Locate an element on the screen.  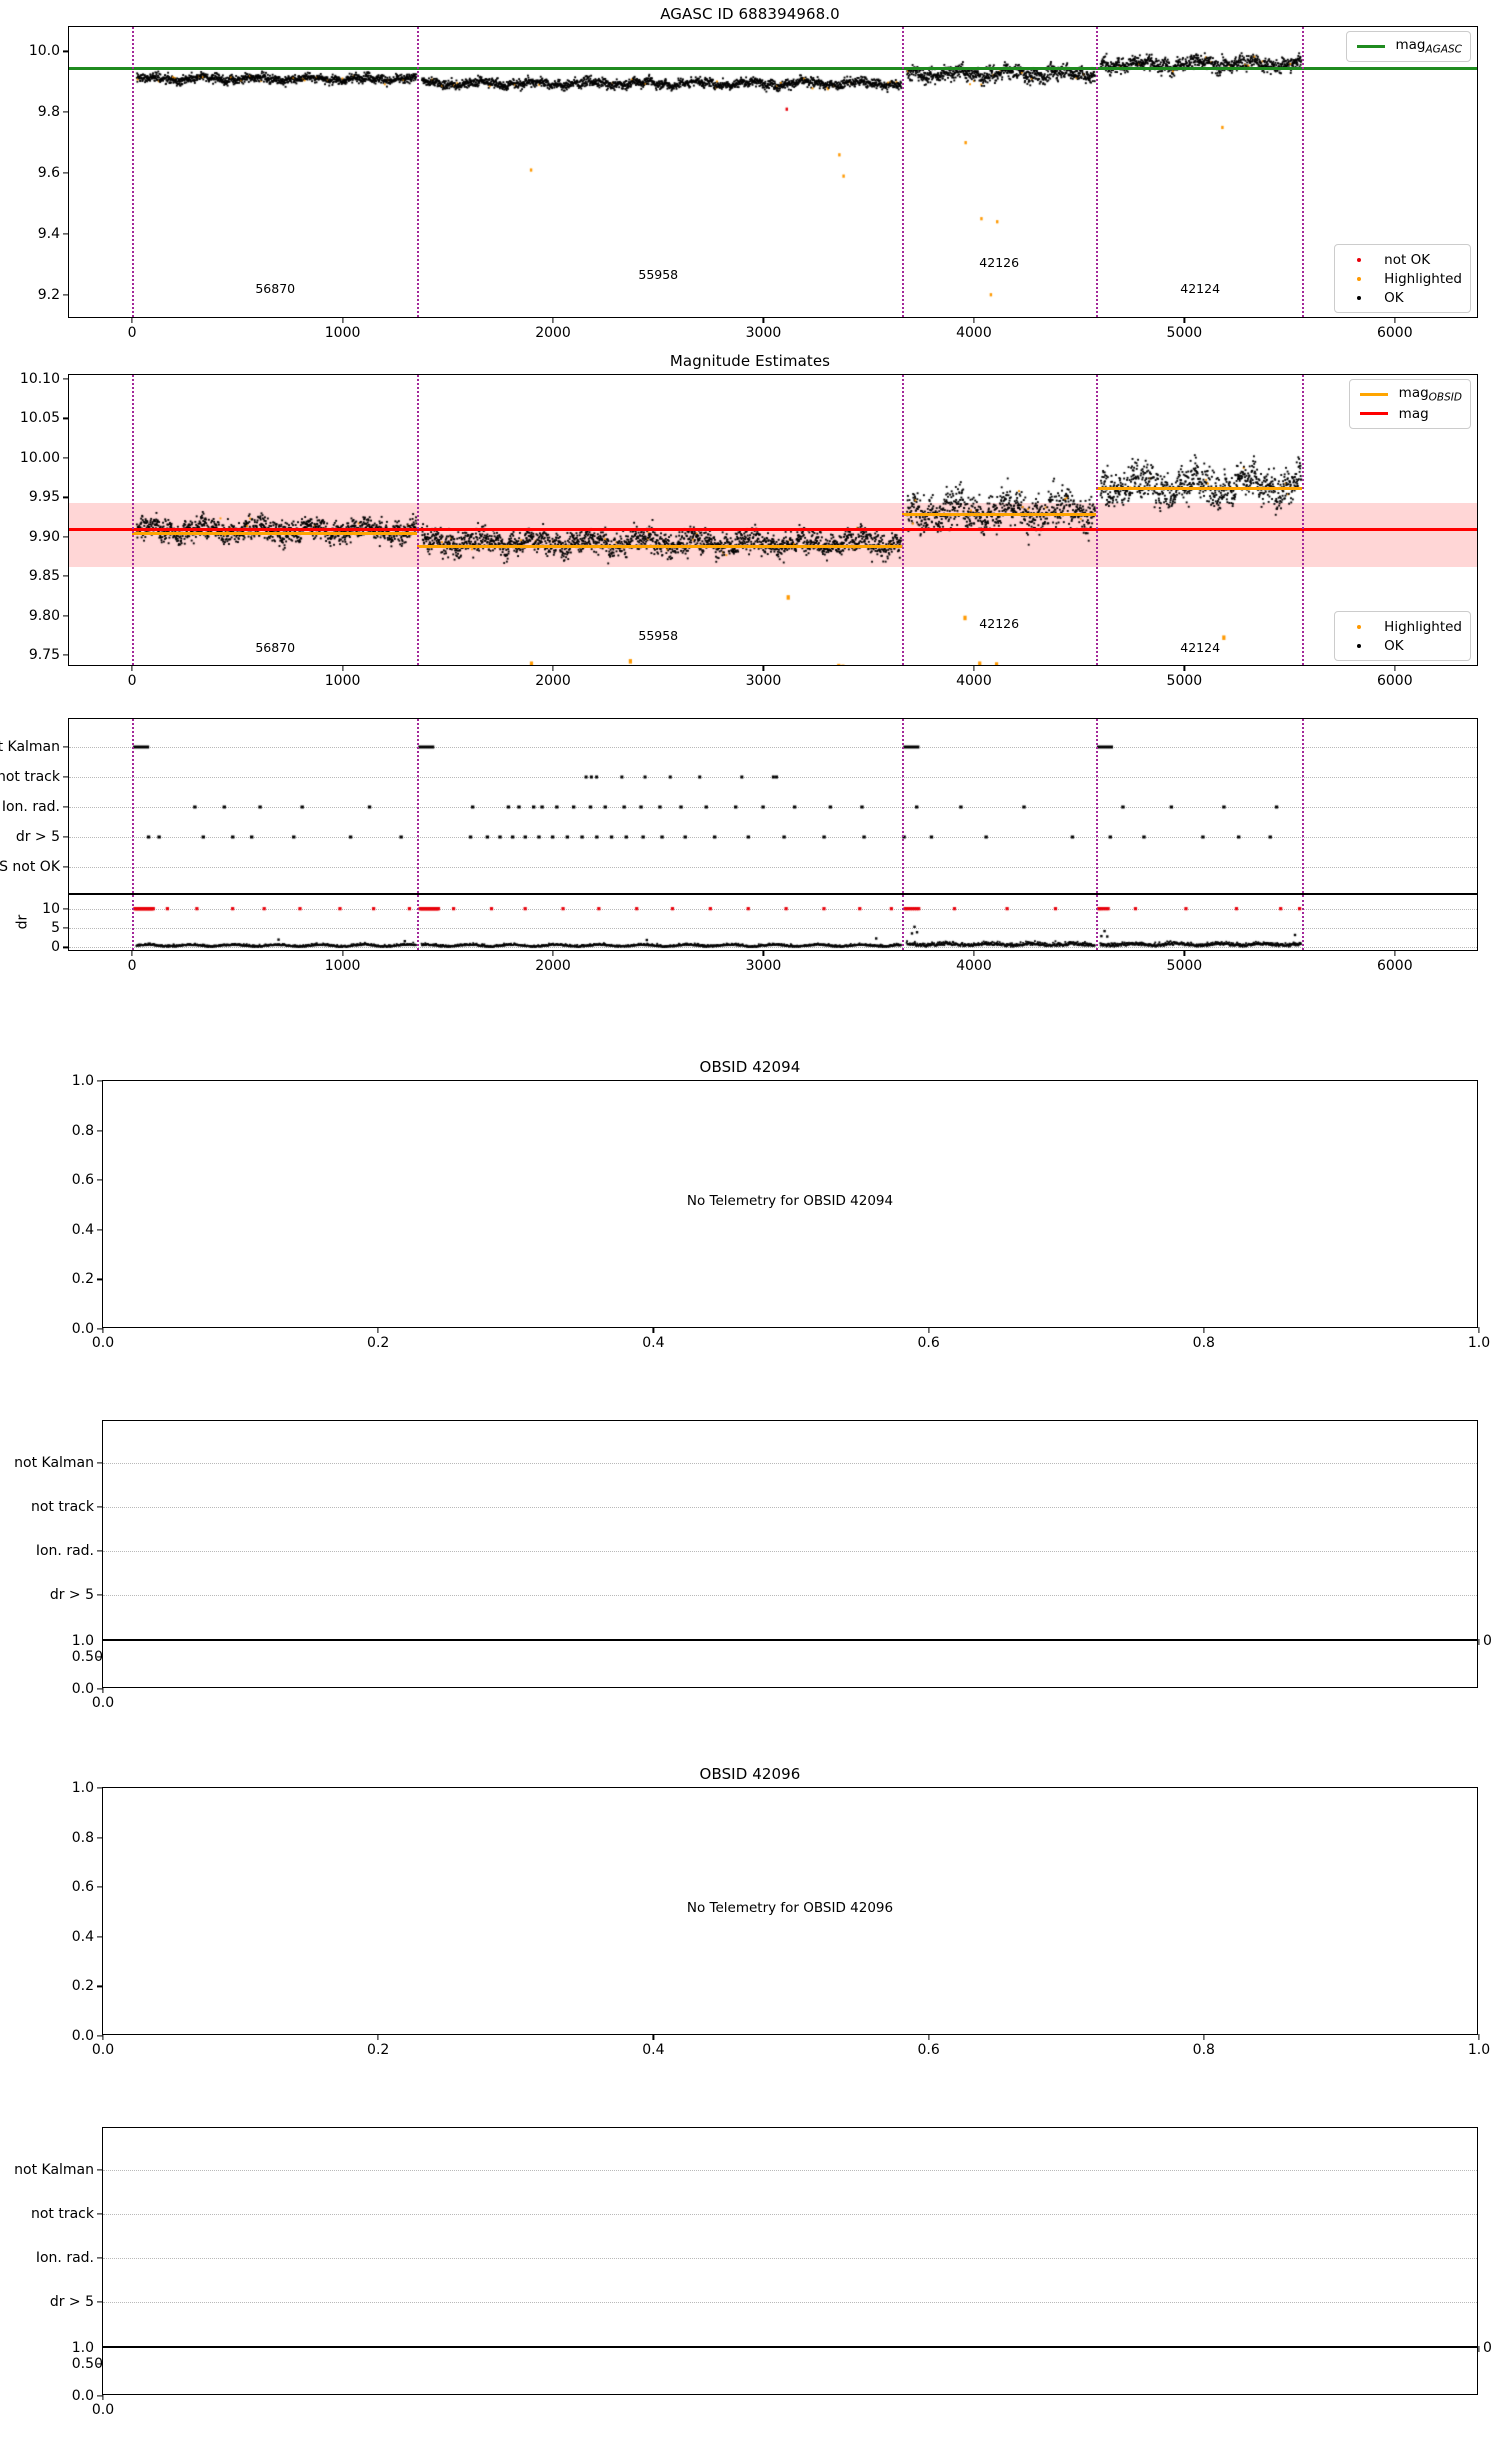
flag-label-not-kalman: not Kalman is located at coordinates (54, 1463).